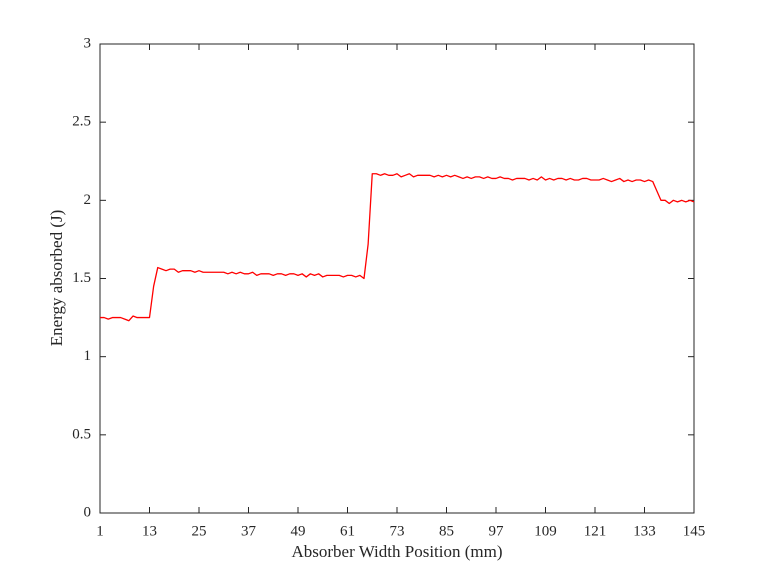 This screenshot has width=768, height=576. Describe the element at coordinates (81, 434) in the screenshot. I see `y-tick-label: 0.5` at that location.